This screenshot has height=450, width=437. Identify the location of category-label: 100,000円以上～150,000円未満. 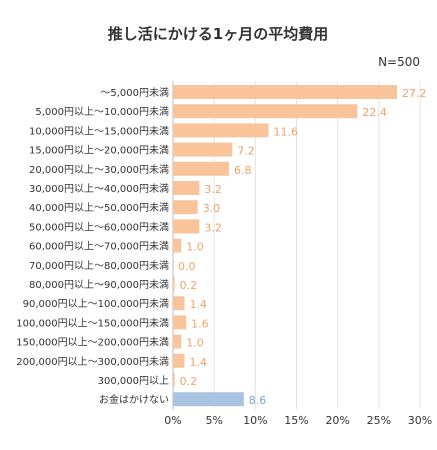
(92, 323).